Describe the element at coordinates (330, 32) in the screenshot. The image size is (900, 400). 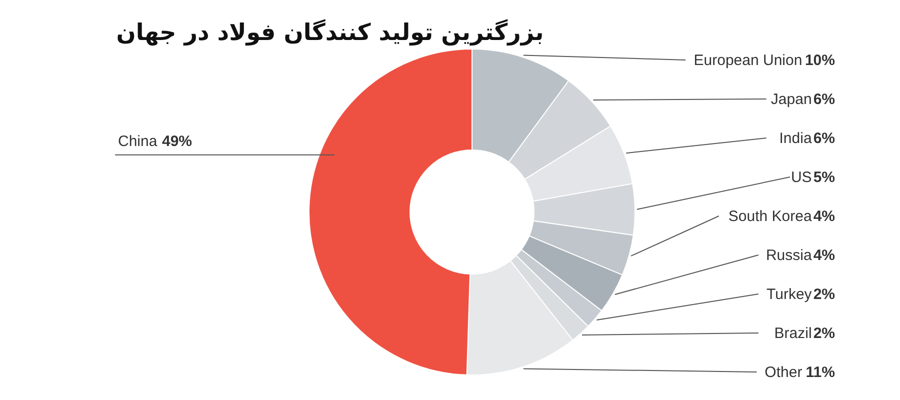
I see `chart-title: بزرگترین تولید کنندگان فولاد در جهان` at that location.